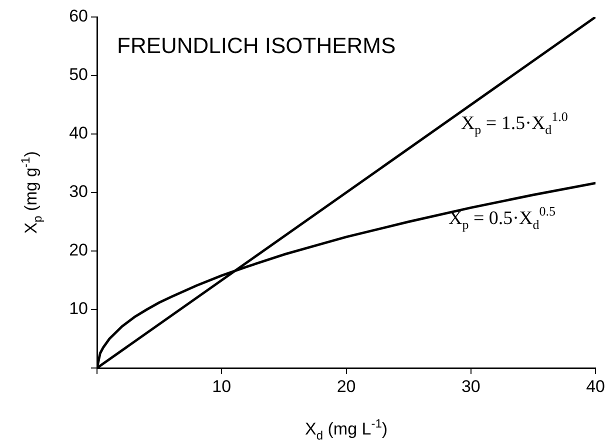 The image size is (608, 446). What do you see at coordinates (78, 250) in the screenshot?
I see `y-tick-label: 20` at bounding box center [78, 250].